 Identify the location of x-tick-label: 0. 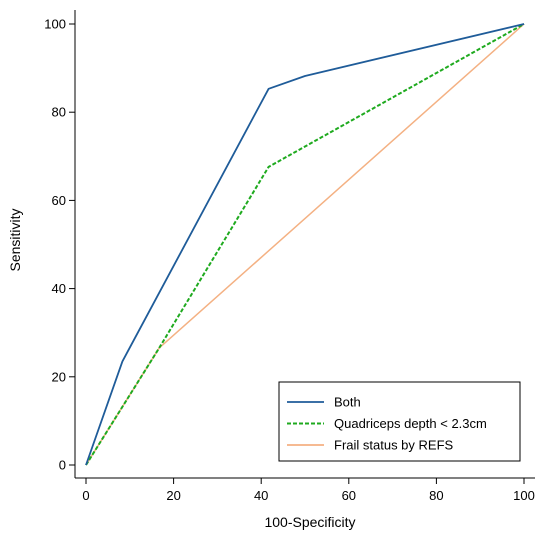
(85, 495).